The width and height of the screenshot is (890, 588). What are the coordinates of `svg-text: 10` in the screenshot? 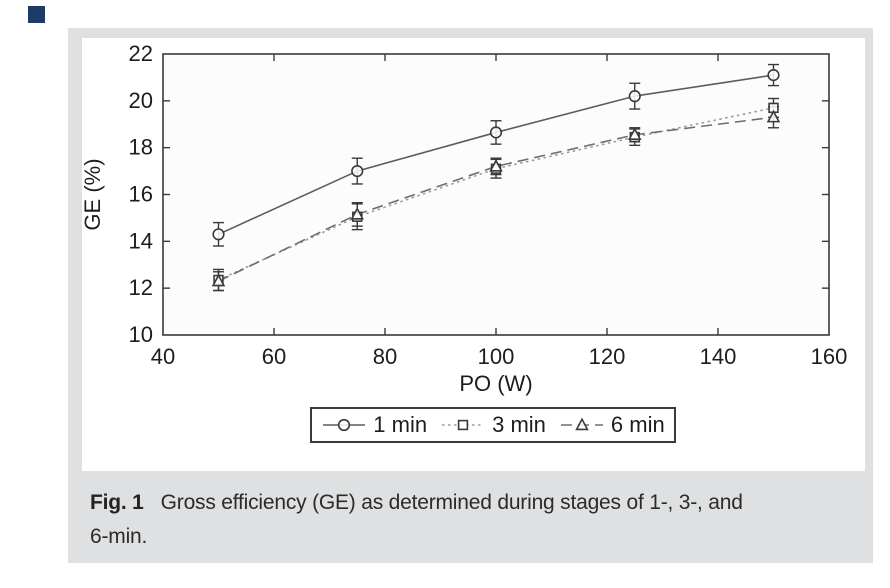 It's located at (141, 334).